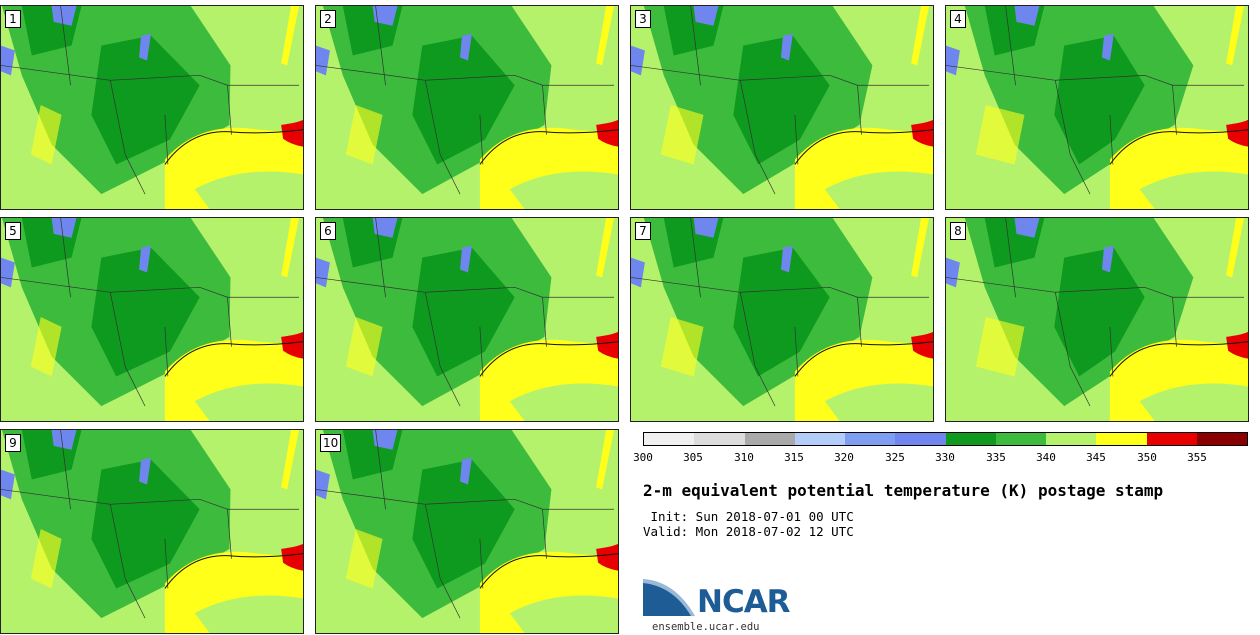  I want to click on stamp-panel-9: 9, so click(152, 531).